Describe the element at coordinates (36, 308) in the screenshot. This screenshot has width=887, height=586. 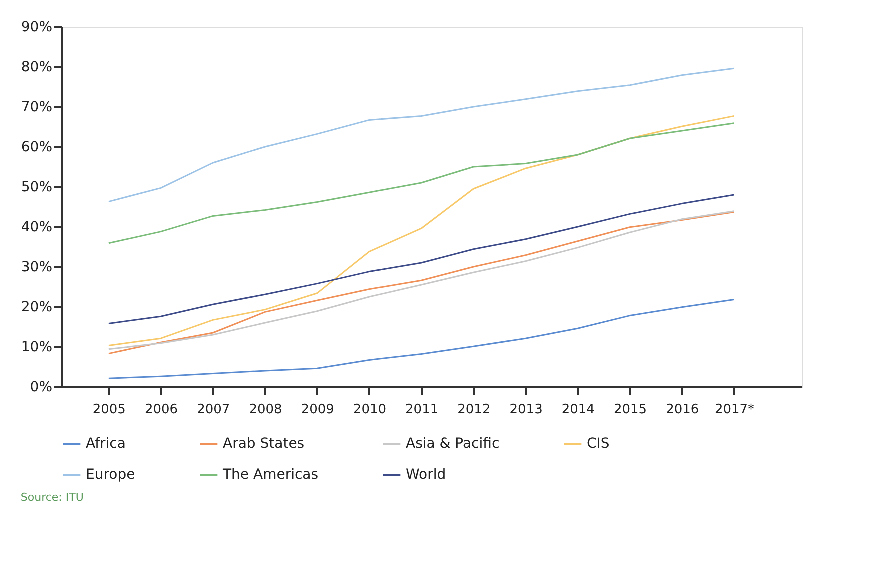
I see `y-tick-label: 20%` at that location.